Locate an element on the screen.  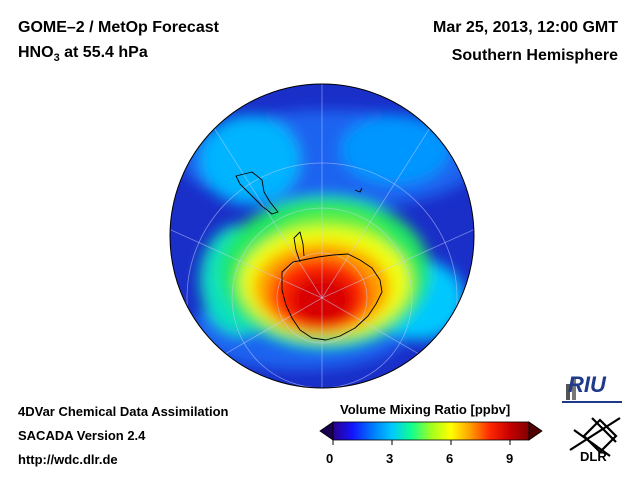
colorbar is located at coordinates (431, 433).